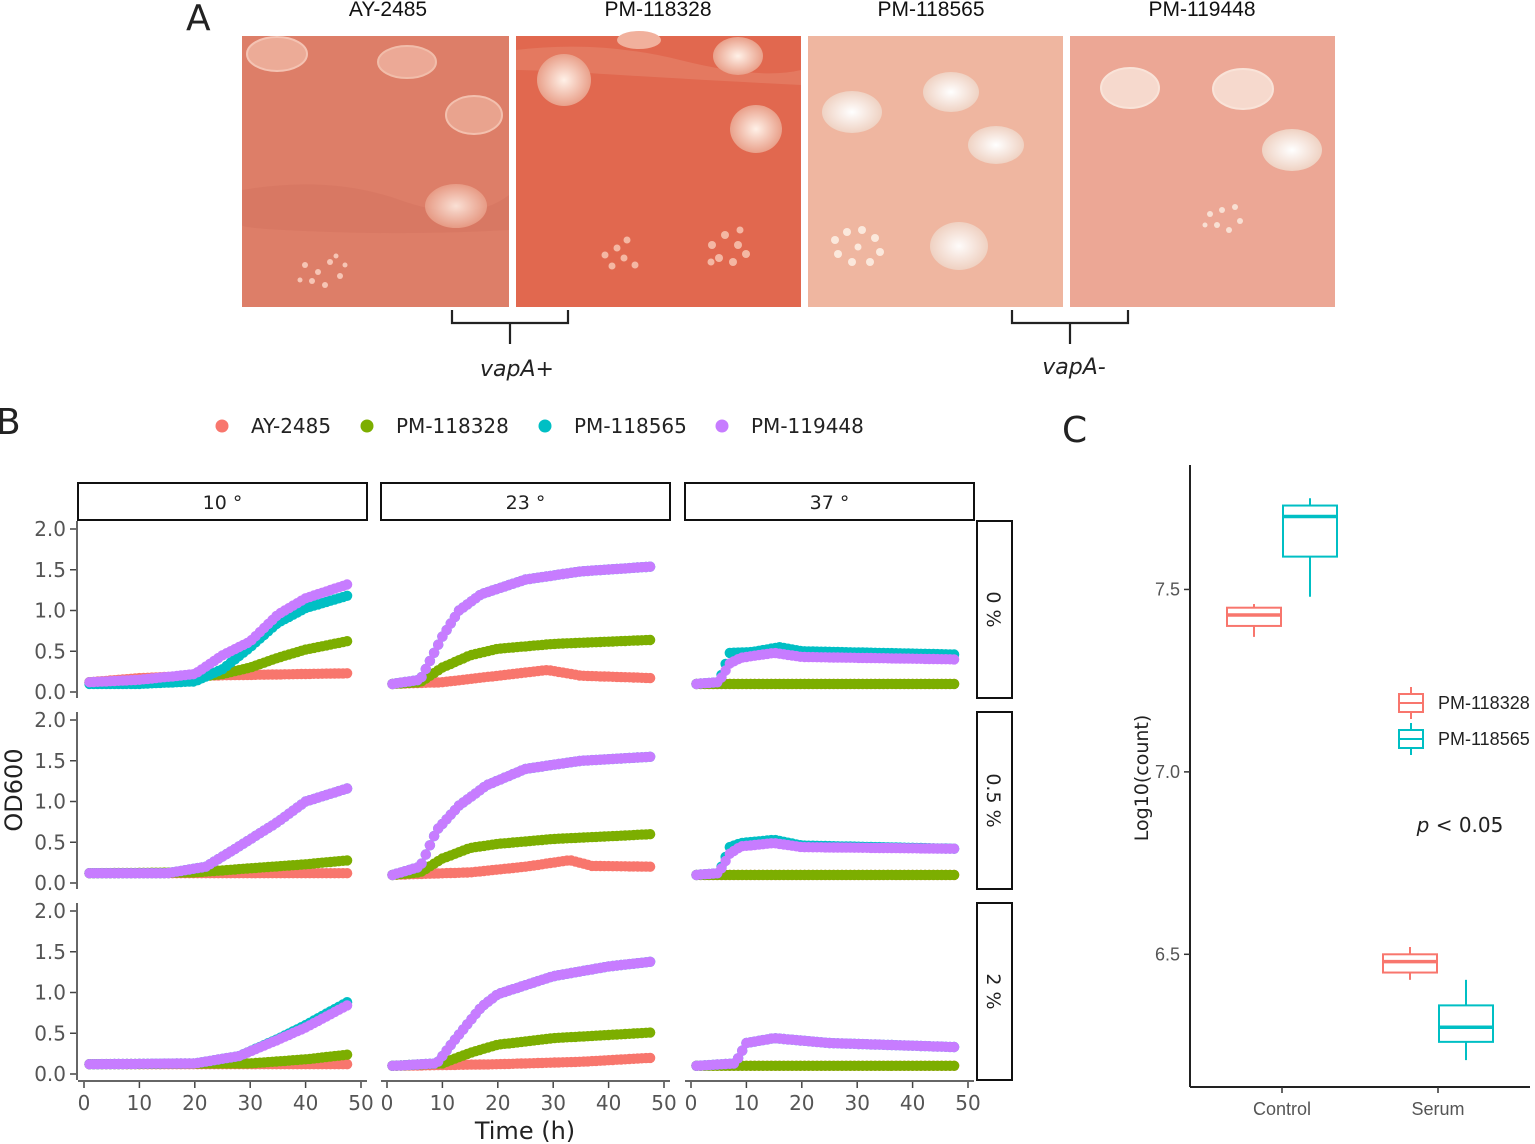 The height and width of the screenshot is (1144, 1535). I want to click on plate-title-pm-119448: PM-119448, so click(1201, 10).